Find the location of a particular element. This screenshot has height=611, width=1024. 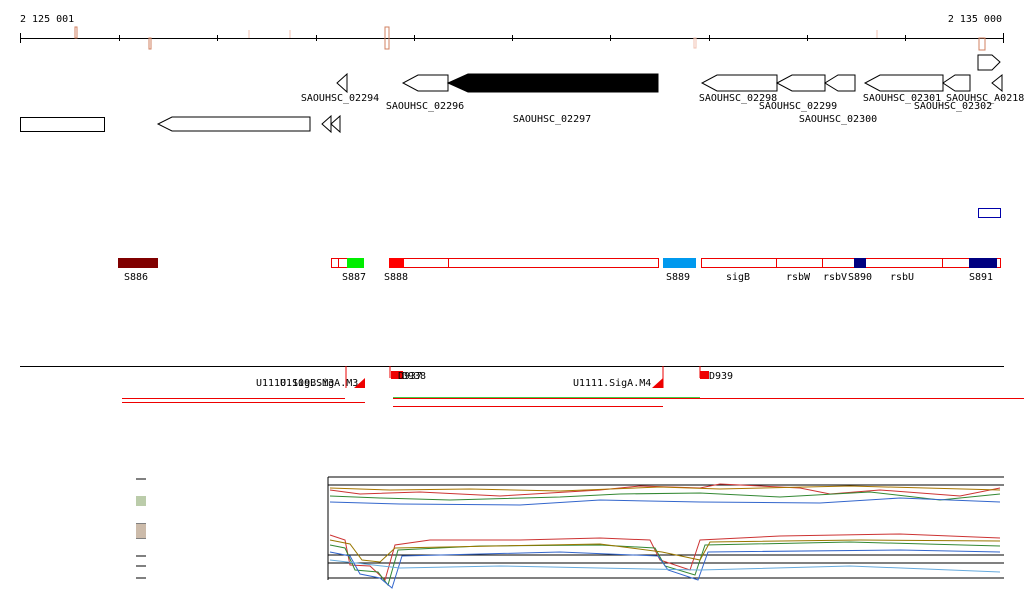

region-label: rsbV is located at coordinates (835, 277).